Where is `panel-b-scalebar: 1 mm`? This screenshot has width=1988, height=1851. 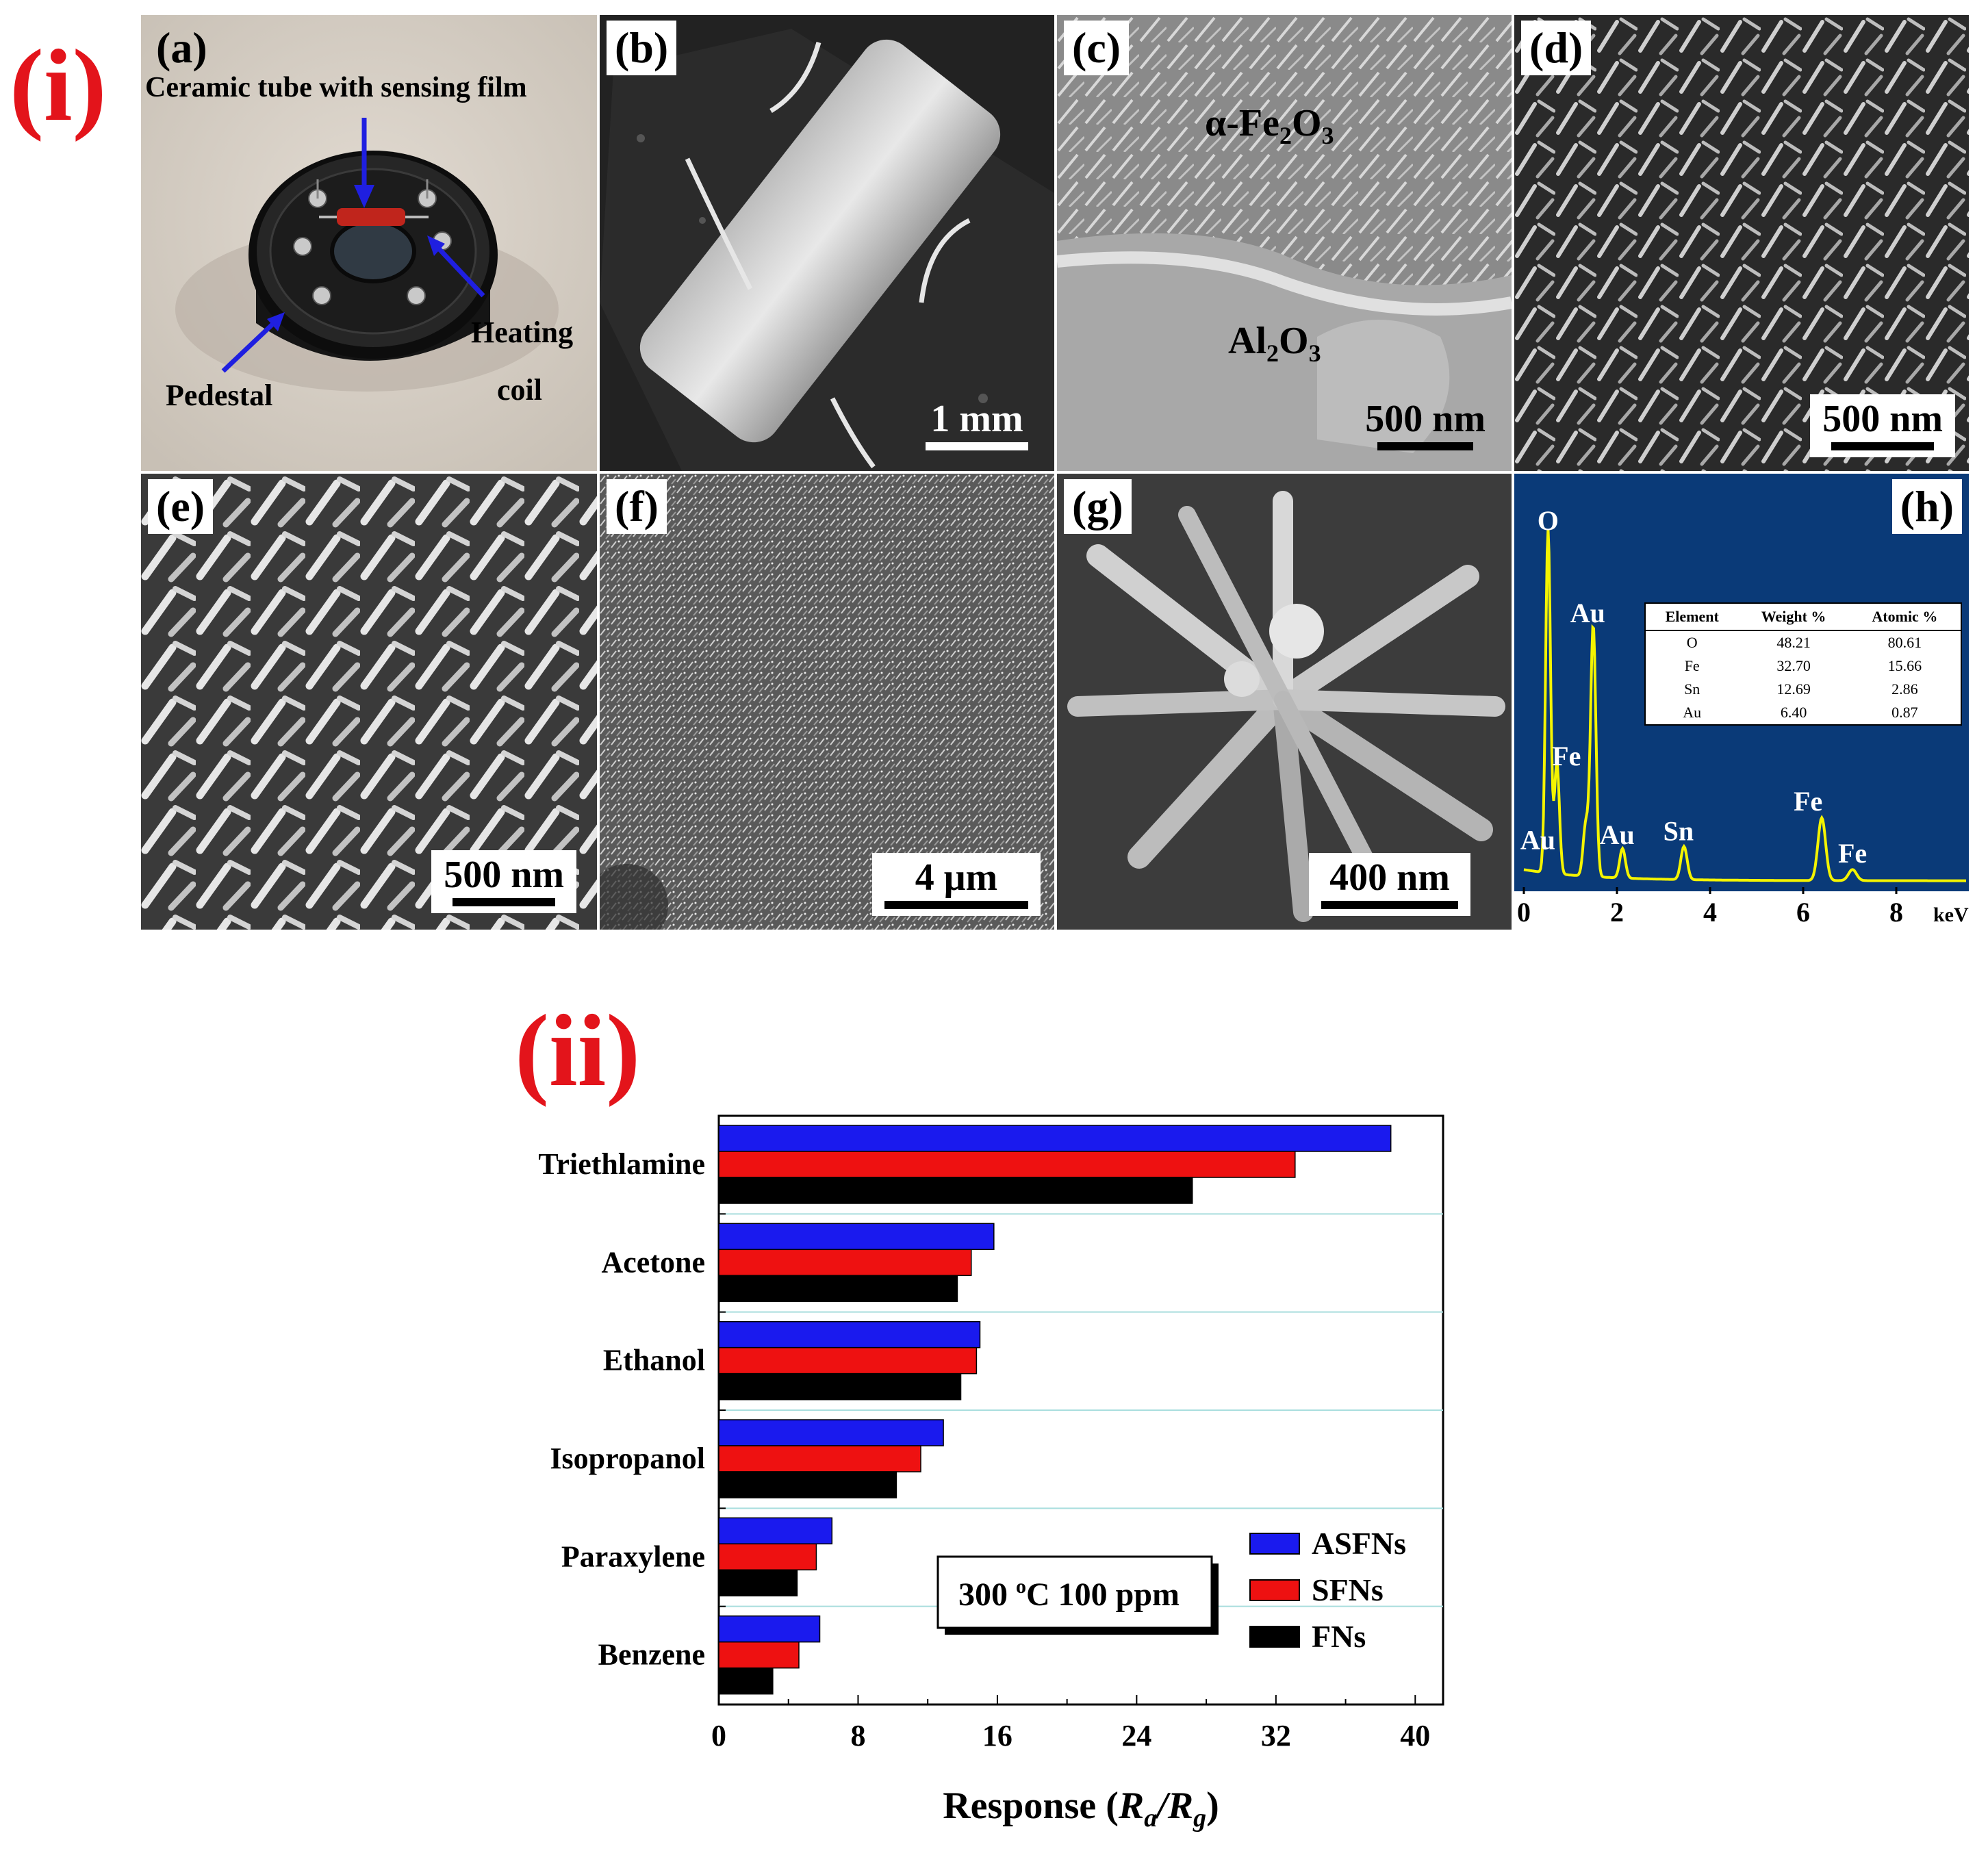 panel-b-scalebar: 1 mm is located at coordinates (977, 425).